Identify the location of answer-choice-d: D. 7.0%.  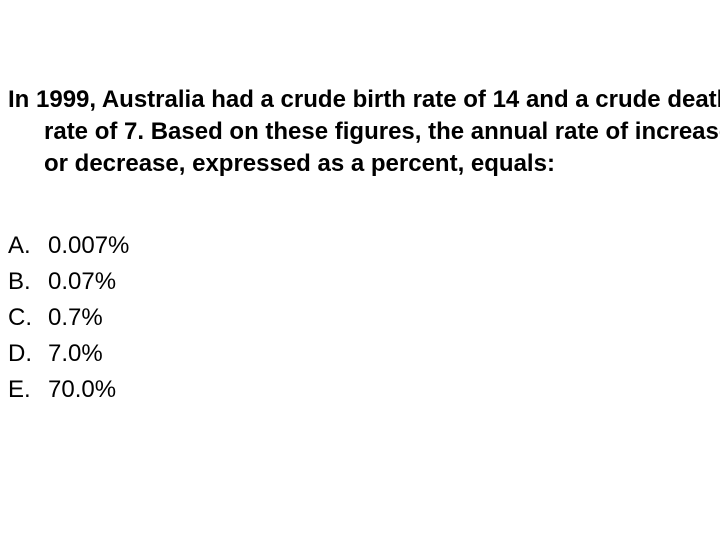
(358, 354).